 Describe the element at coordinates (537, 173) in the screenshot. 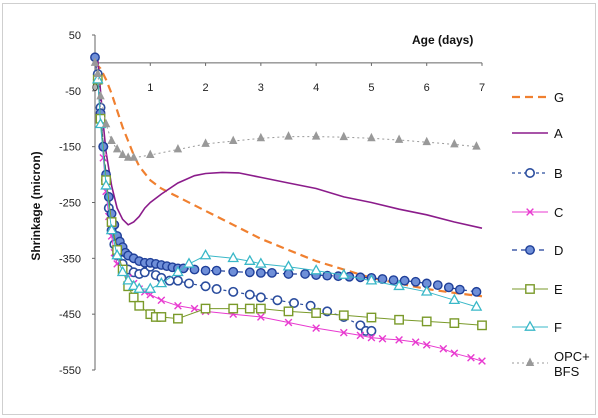

I see `legend-item-b: B` at that location.